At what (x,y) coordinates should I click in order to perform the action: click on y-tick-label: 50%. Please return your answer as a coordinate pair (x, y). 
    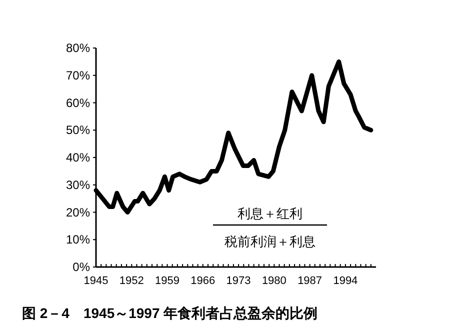
    Looking at the image, I should click on (78, 130).